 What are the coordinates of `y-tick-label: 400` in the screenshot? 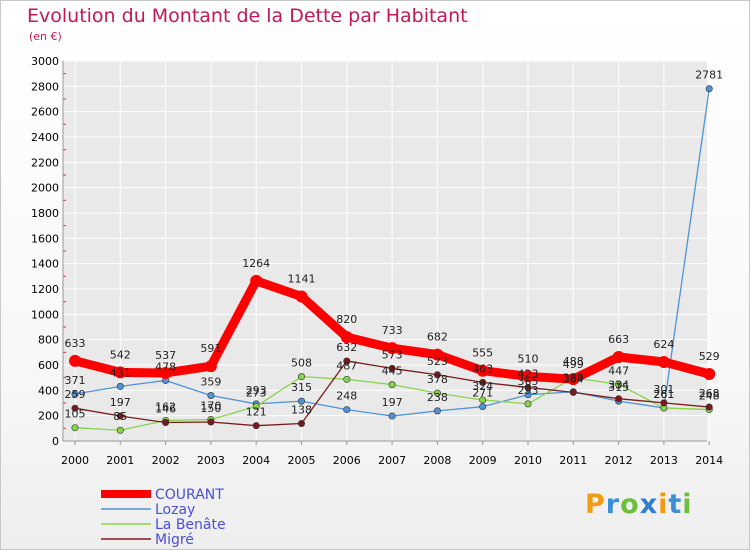 It's located at (48, 390).